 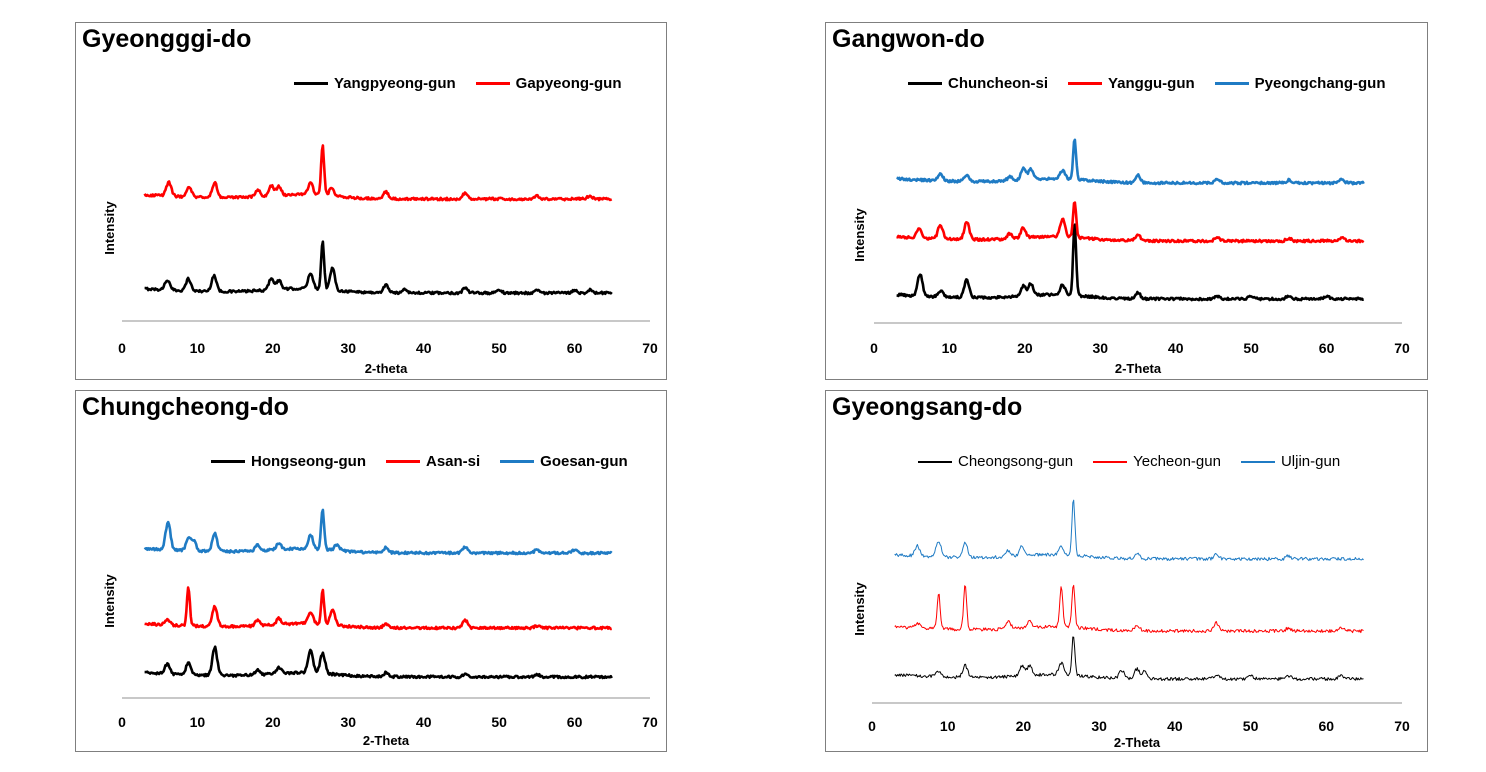 I want to click on chart-legend: Chuncheon-si Yanggu-gun Pyeongchang-gun, so click(x=1157, y=83).